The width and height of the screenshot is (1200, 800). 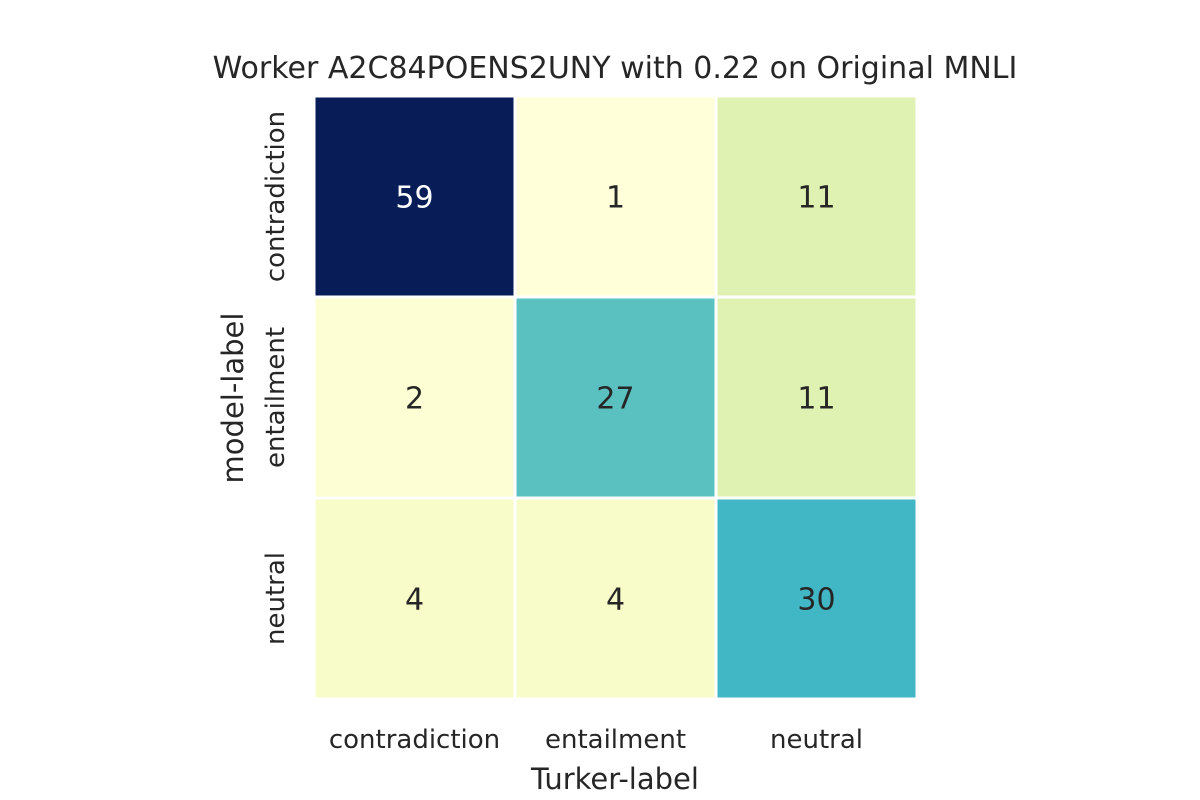 What do you see at coordinates (276, 397) in the screenshot?
I see `y-tick-label-entailment: entailment` at bounding box center [276, 397].